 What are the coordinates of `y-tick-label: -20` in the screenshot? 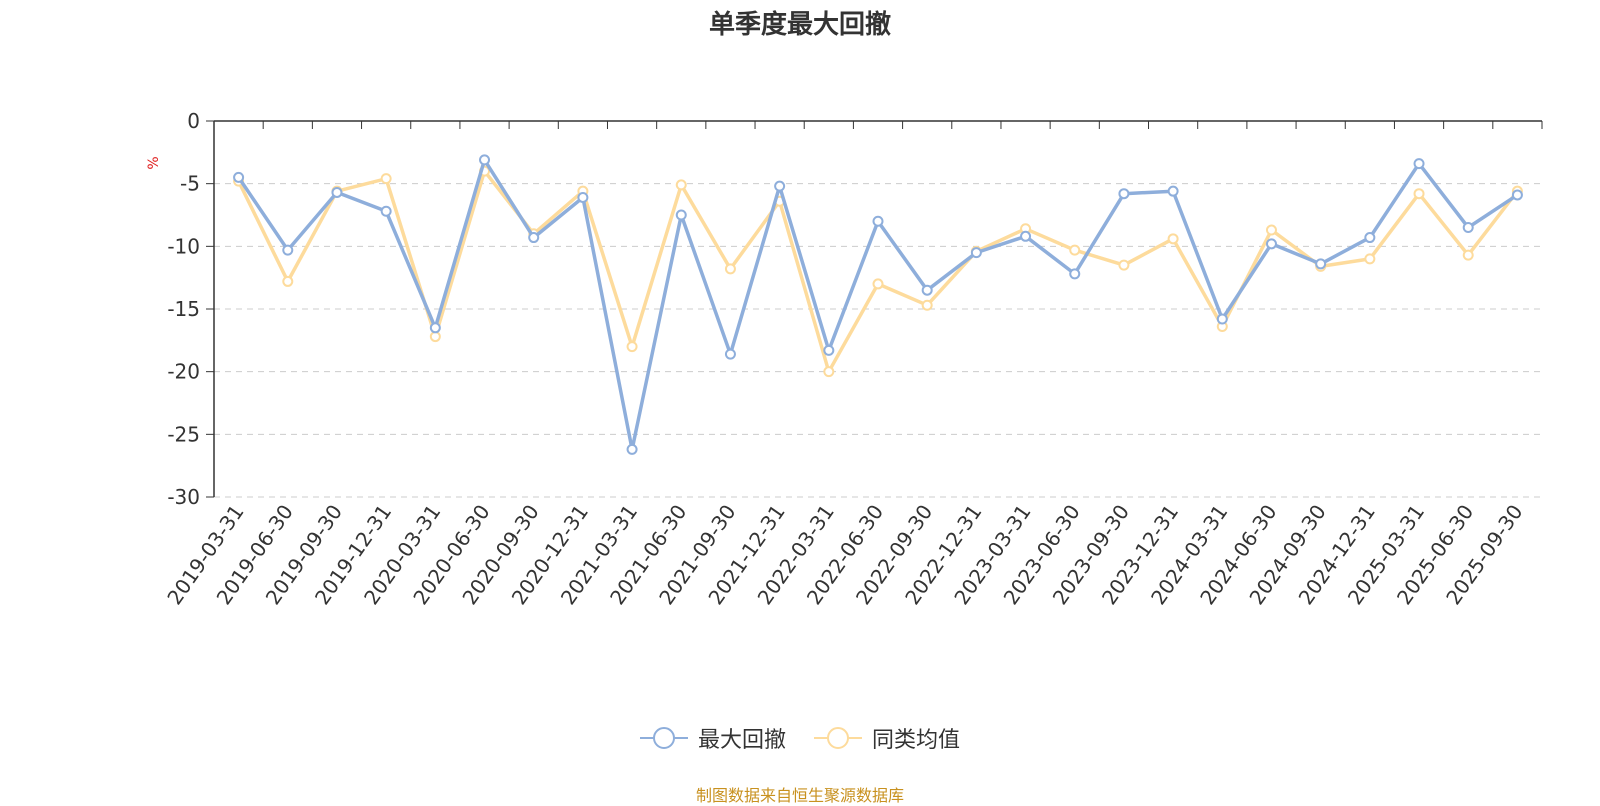 It's located at (183, 372).